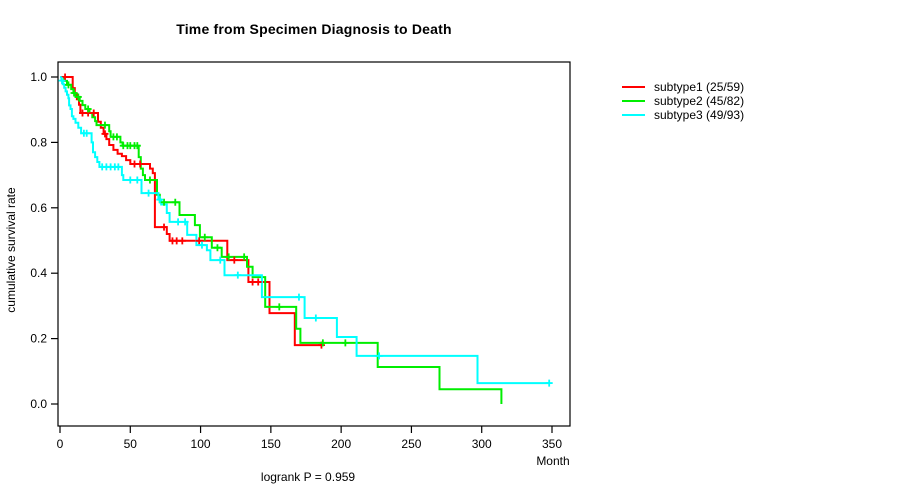  I want to click on logrank-annotation: logrank P = 0.959, so click(308, 477).